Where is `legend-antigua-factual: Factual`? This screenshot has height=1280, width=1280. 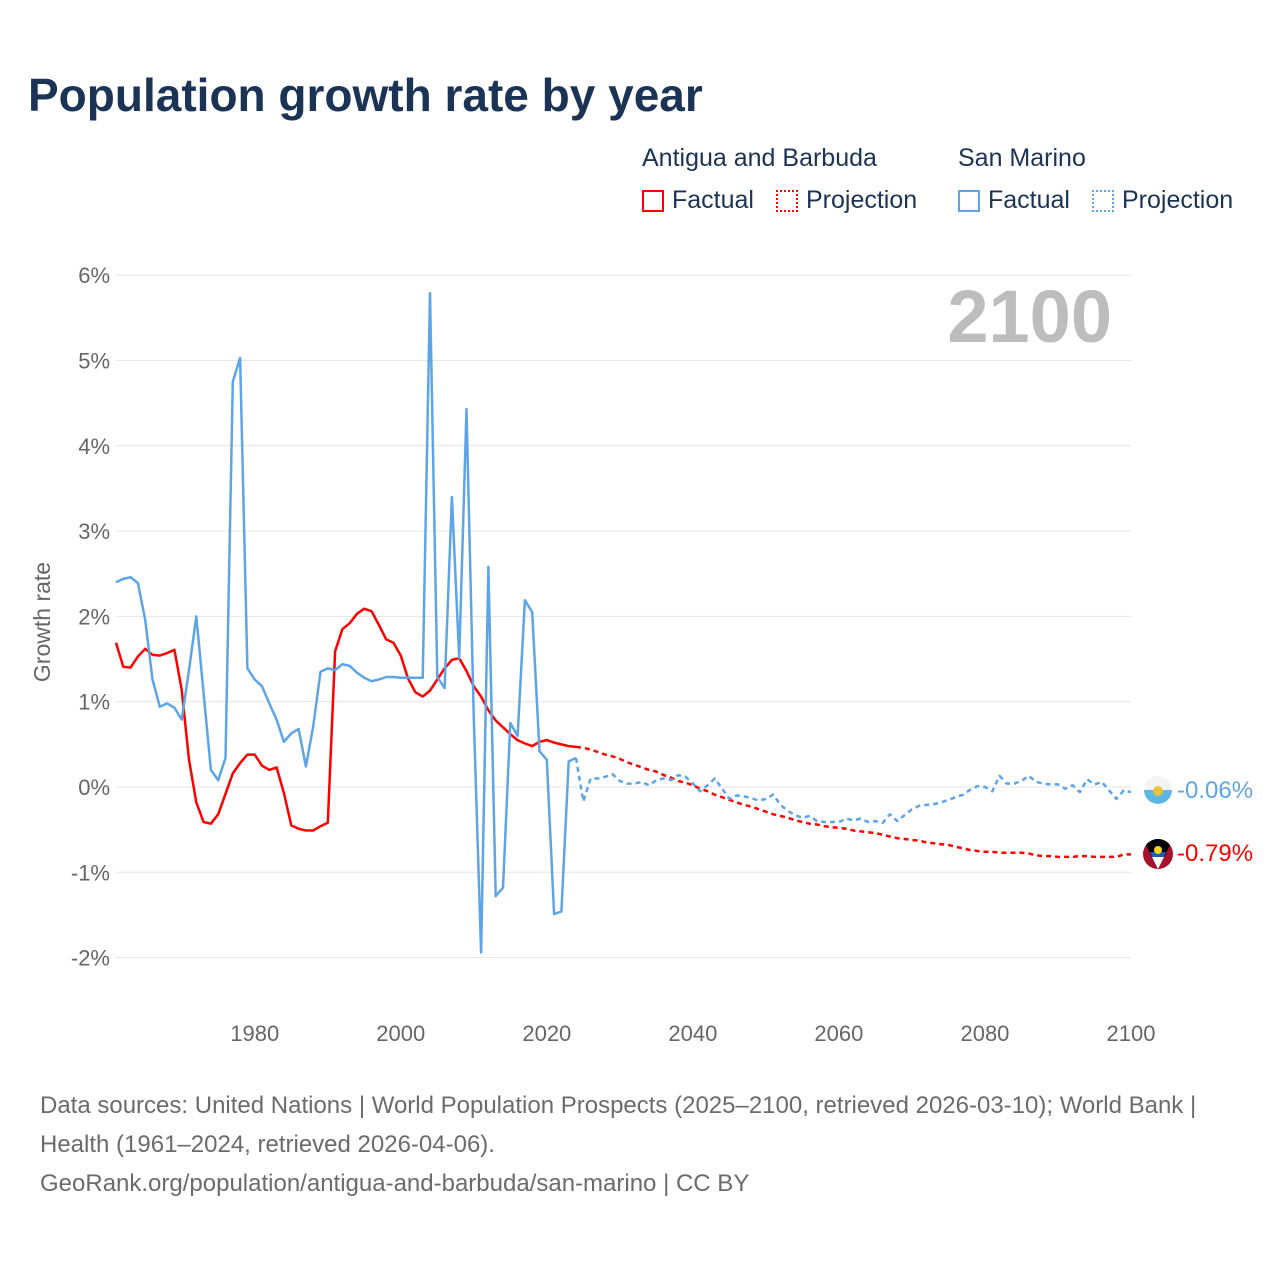
legend-antigua-factual: Factual is located at coordinates (698, 200).